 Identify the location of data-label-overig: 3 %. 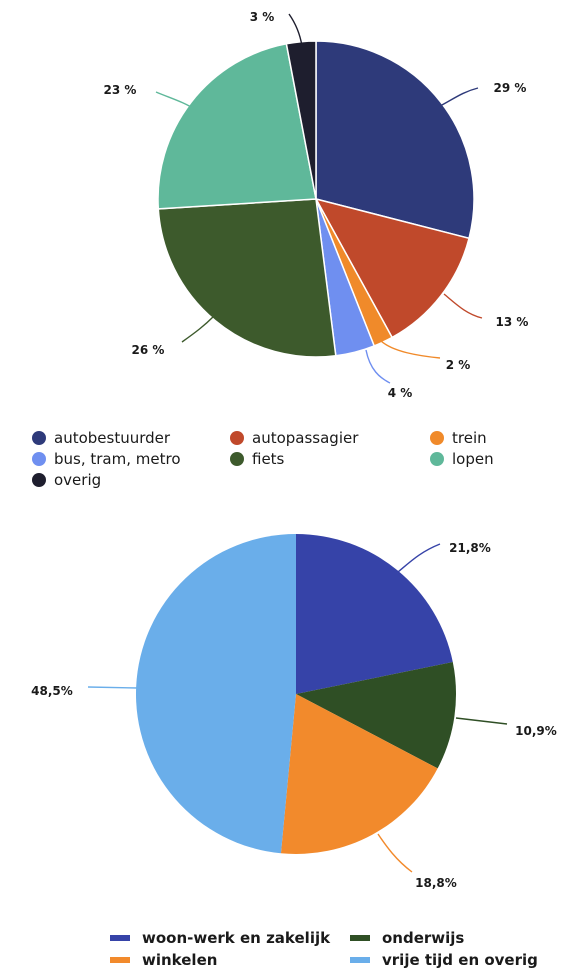
(262, 17).